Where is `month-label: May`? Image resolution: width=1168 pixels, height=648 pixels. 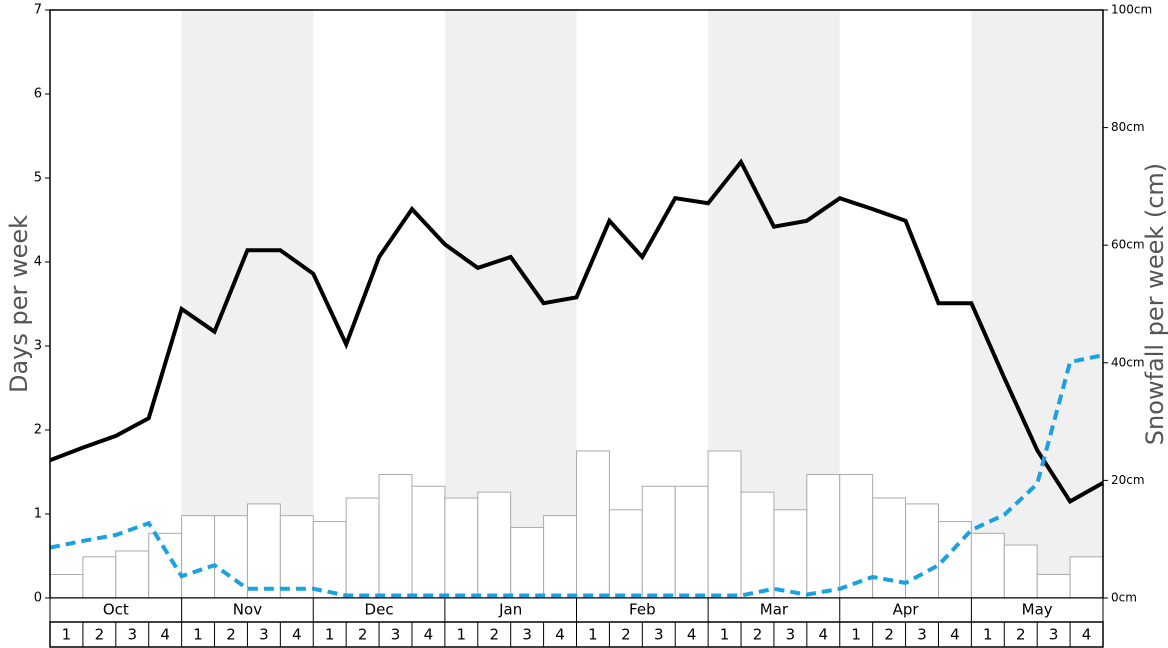 month-label: May is located at coordinates (1037, 610).